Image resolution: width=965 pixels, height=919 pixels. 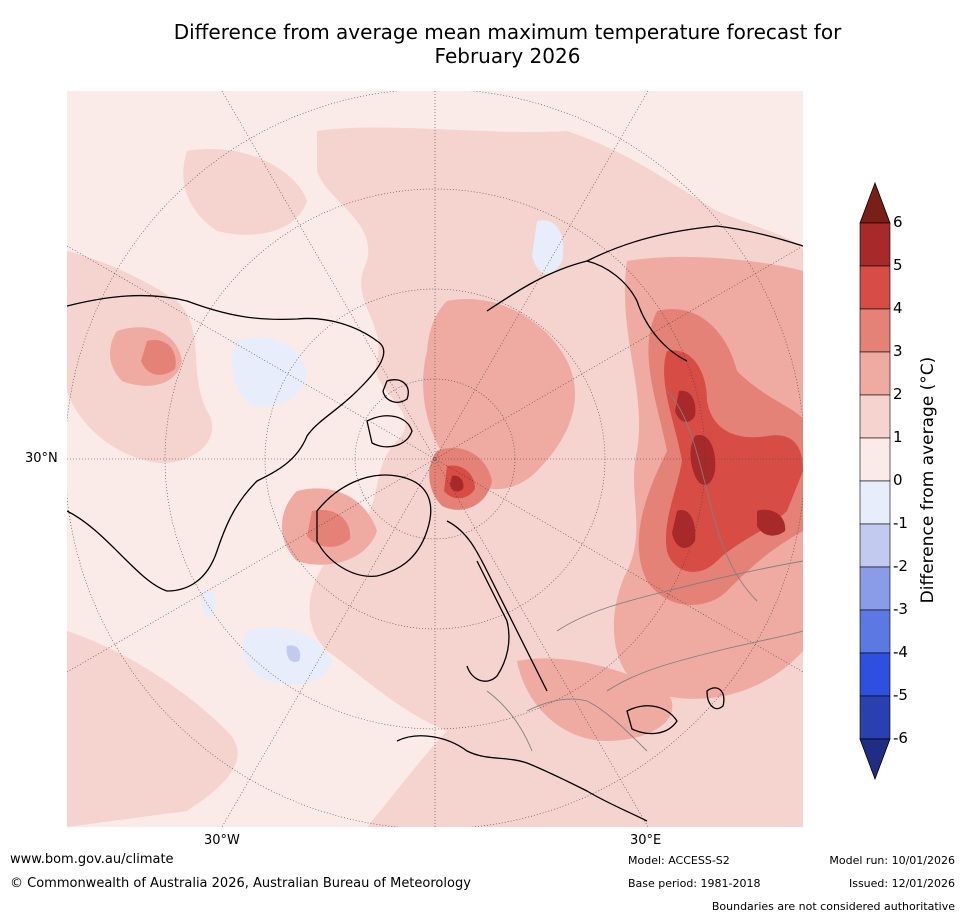 I want to click on colorbar-tick-label: 1, so click(x=898, y=437).